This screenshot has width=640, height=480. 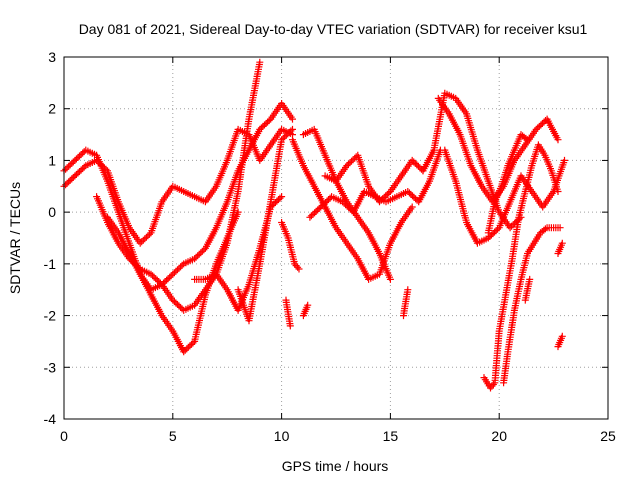 I want to click on y-tick-label: -4, so click(x=50, y=419).